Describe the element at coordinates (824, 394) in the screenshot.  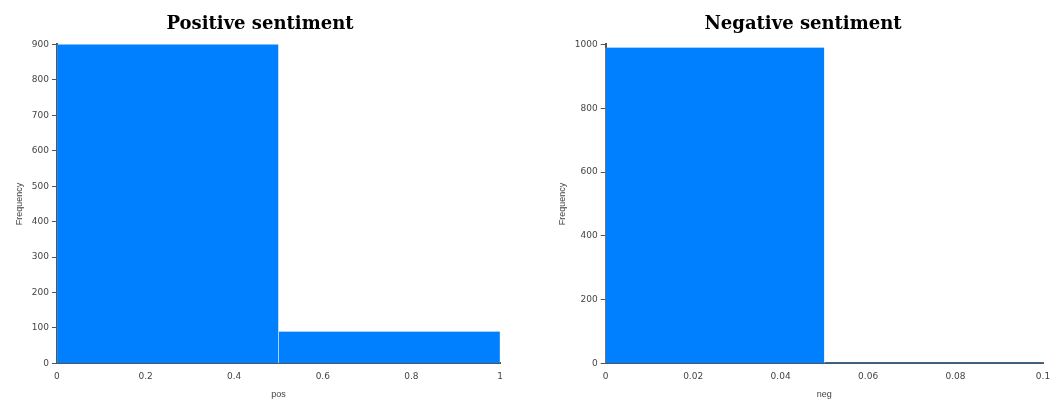
I see `x-axis-title: neg` at that location.